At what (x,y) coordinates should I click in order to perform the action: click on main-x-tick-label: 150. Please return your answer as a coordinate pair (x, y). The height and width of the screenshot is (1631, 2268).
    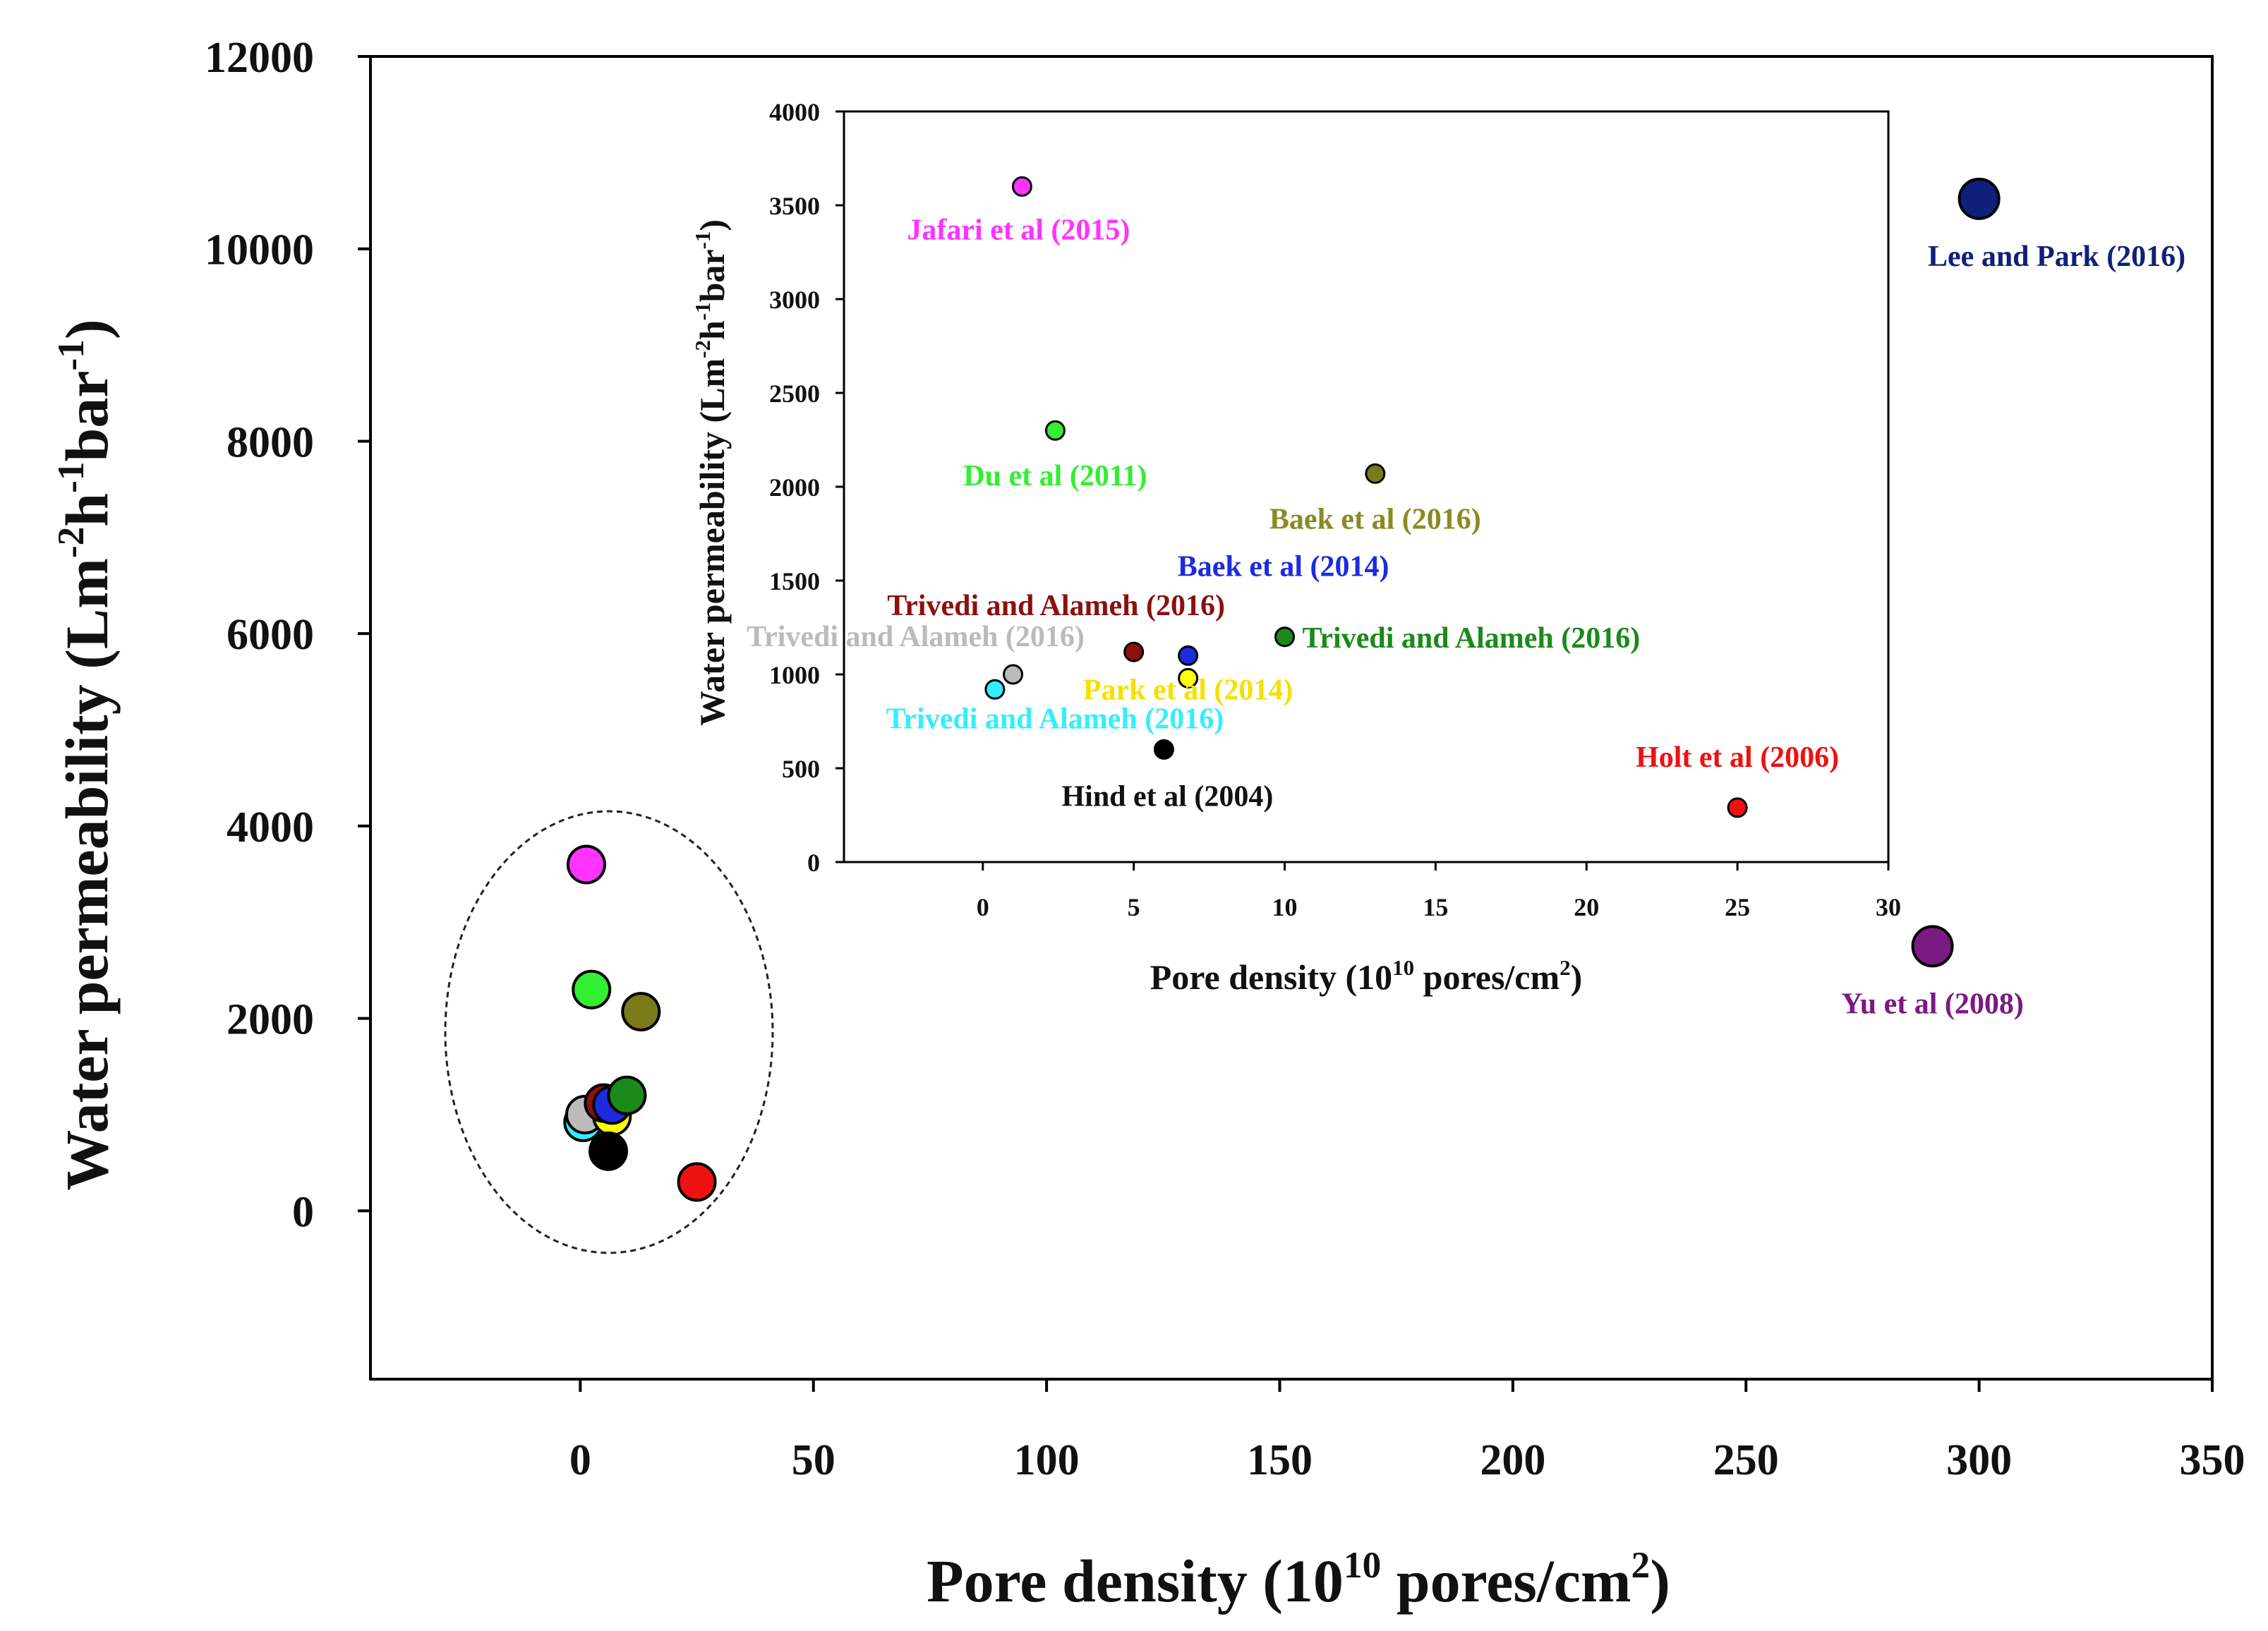
    Looking at the image, I should click on (1280, 1460).